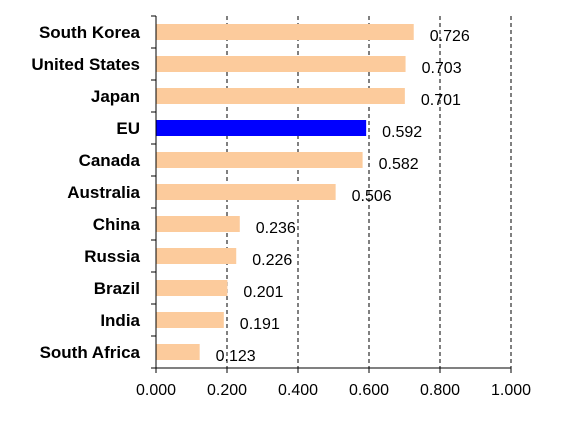 This screenshot has width=570, height=438. What do you see at coordinates (156, 390) in the screenshot?
I see `x-tick-label: 0.000` at bounding box center [156, 390].